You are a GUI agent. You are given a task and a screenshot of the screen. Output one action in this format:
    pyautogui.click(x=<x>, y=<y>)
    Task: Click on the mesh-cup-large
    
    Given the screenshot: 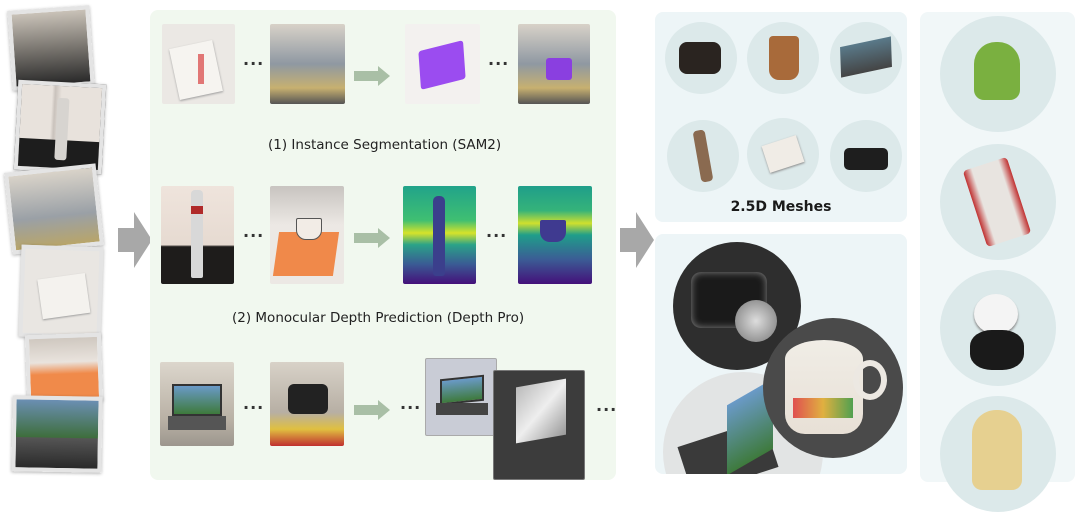 What is the action you would take?
    pyautogui.click(x=833, y=388)
    